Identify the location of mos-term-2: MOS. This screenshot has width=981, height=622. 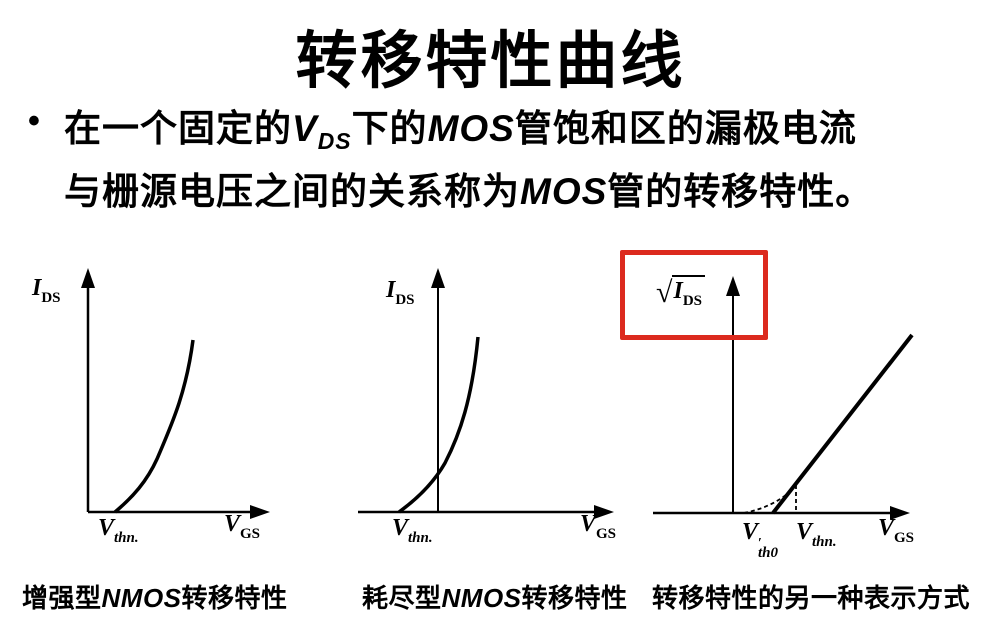
(564, 191).